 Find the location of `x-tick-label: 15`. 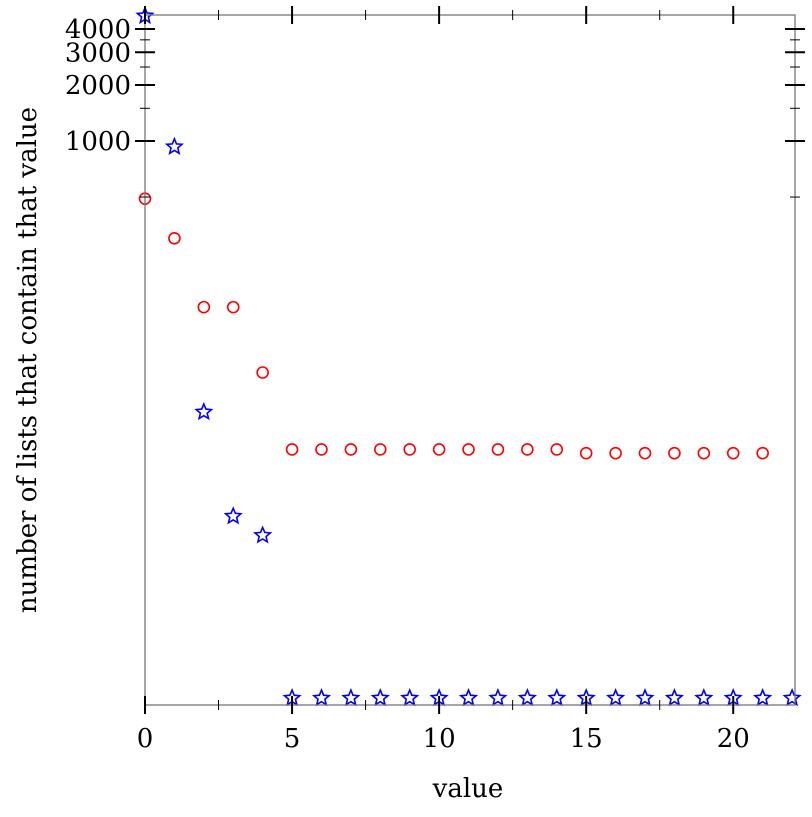

x-tick-label: 15 is located at coordinates (586, 739).